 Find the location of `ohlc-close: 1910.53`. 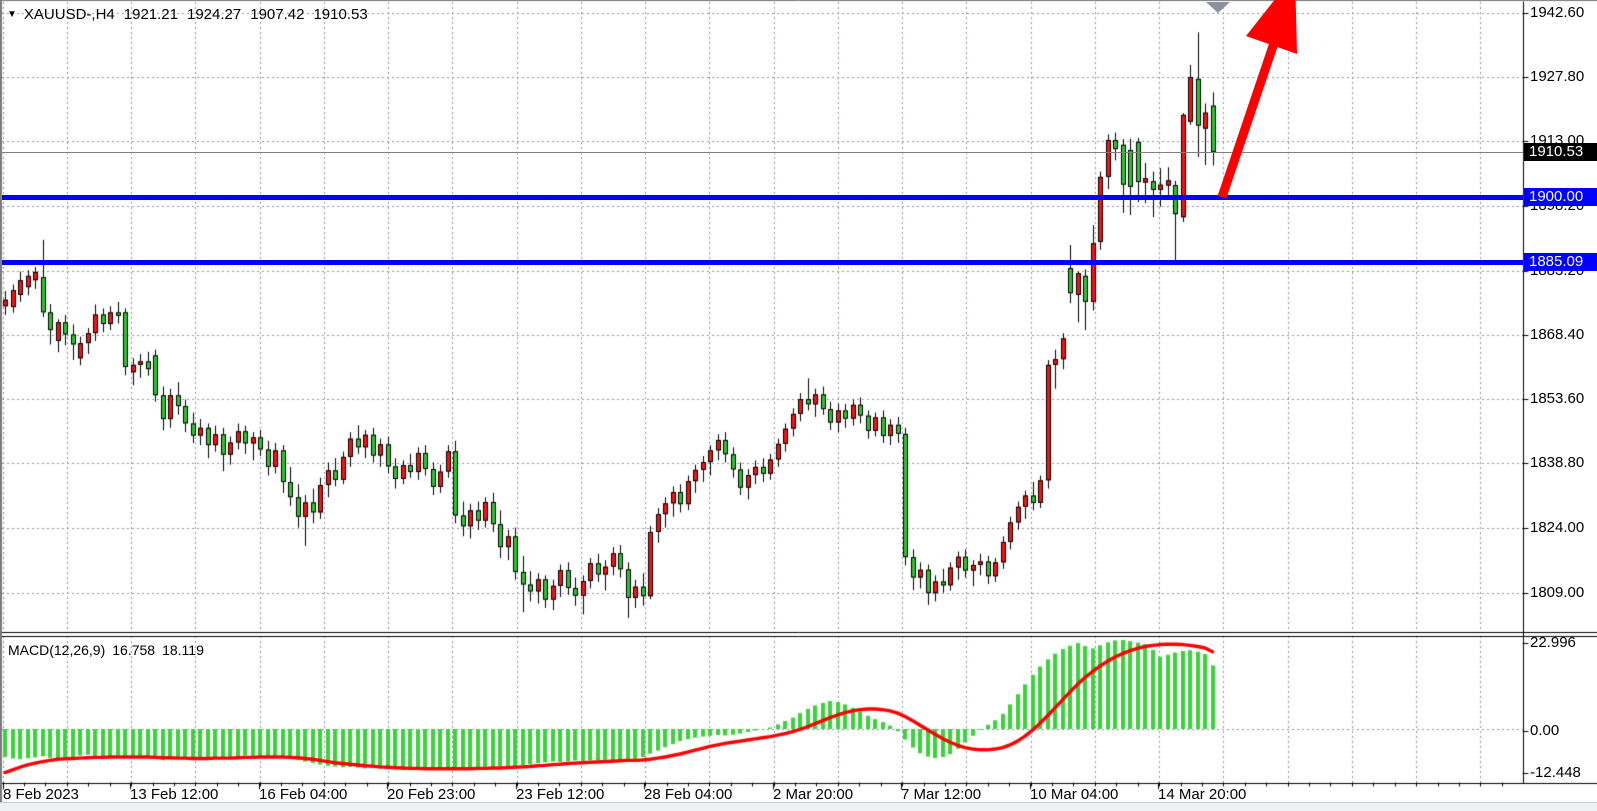

ohlc-close: 1910.53 is located at coordinates (340, 14).